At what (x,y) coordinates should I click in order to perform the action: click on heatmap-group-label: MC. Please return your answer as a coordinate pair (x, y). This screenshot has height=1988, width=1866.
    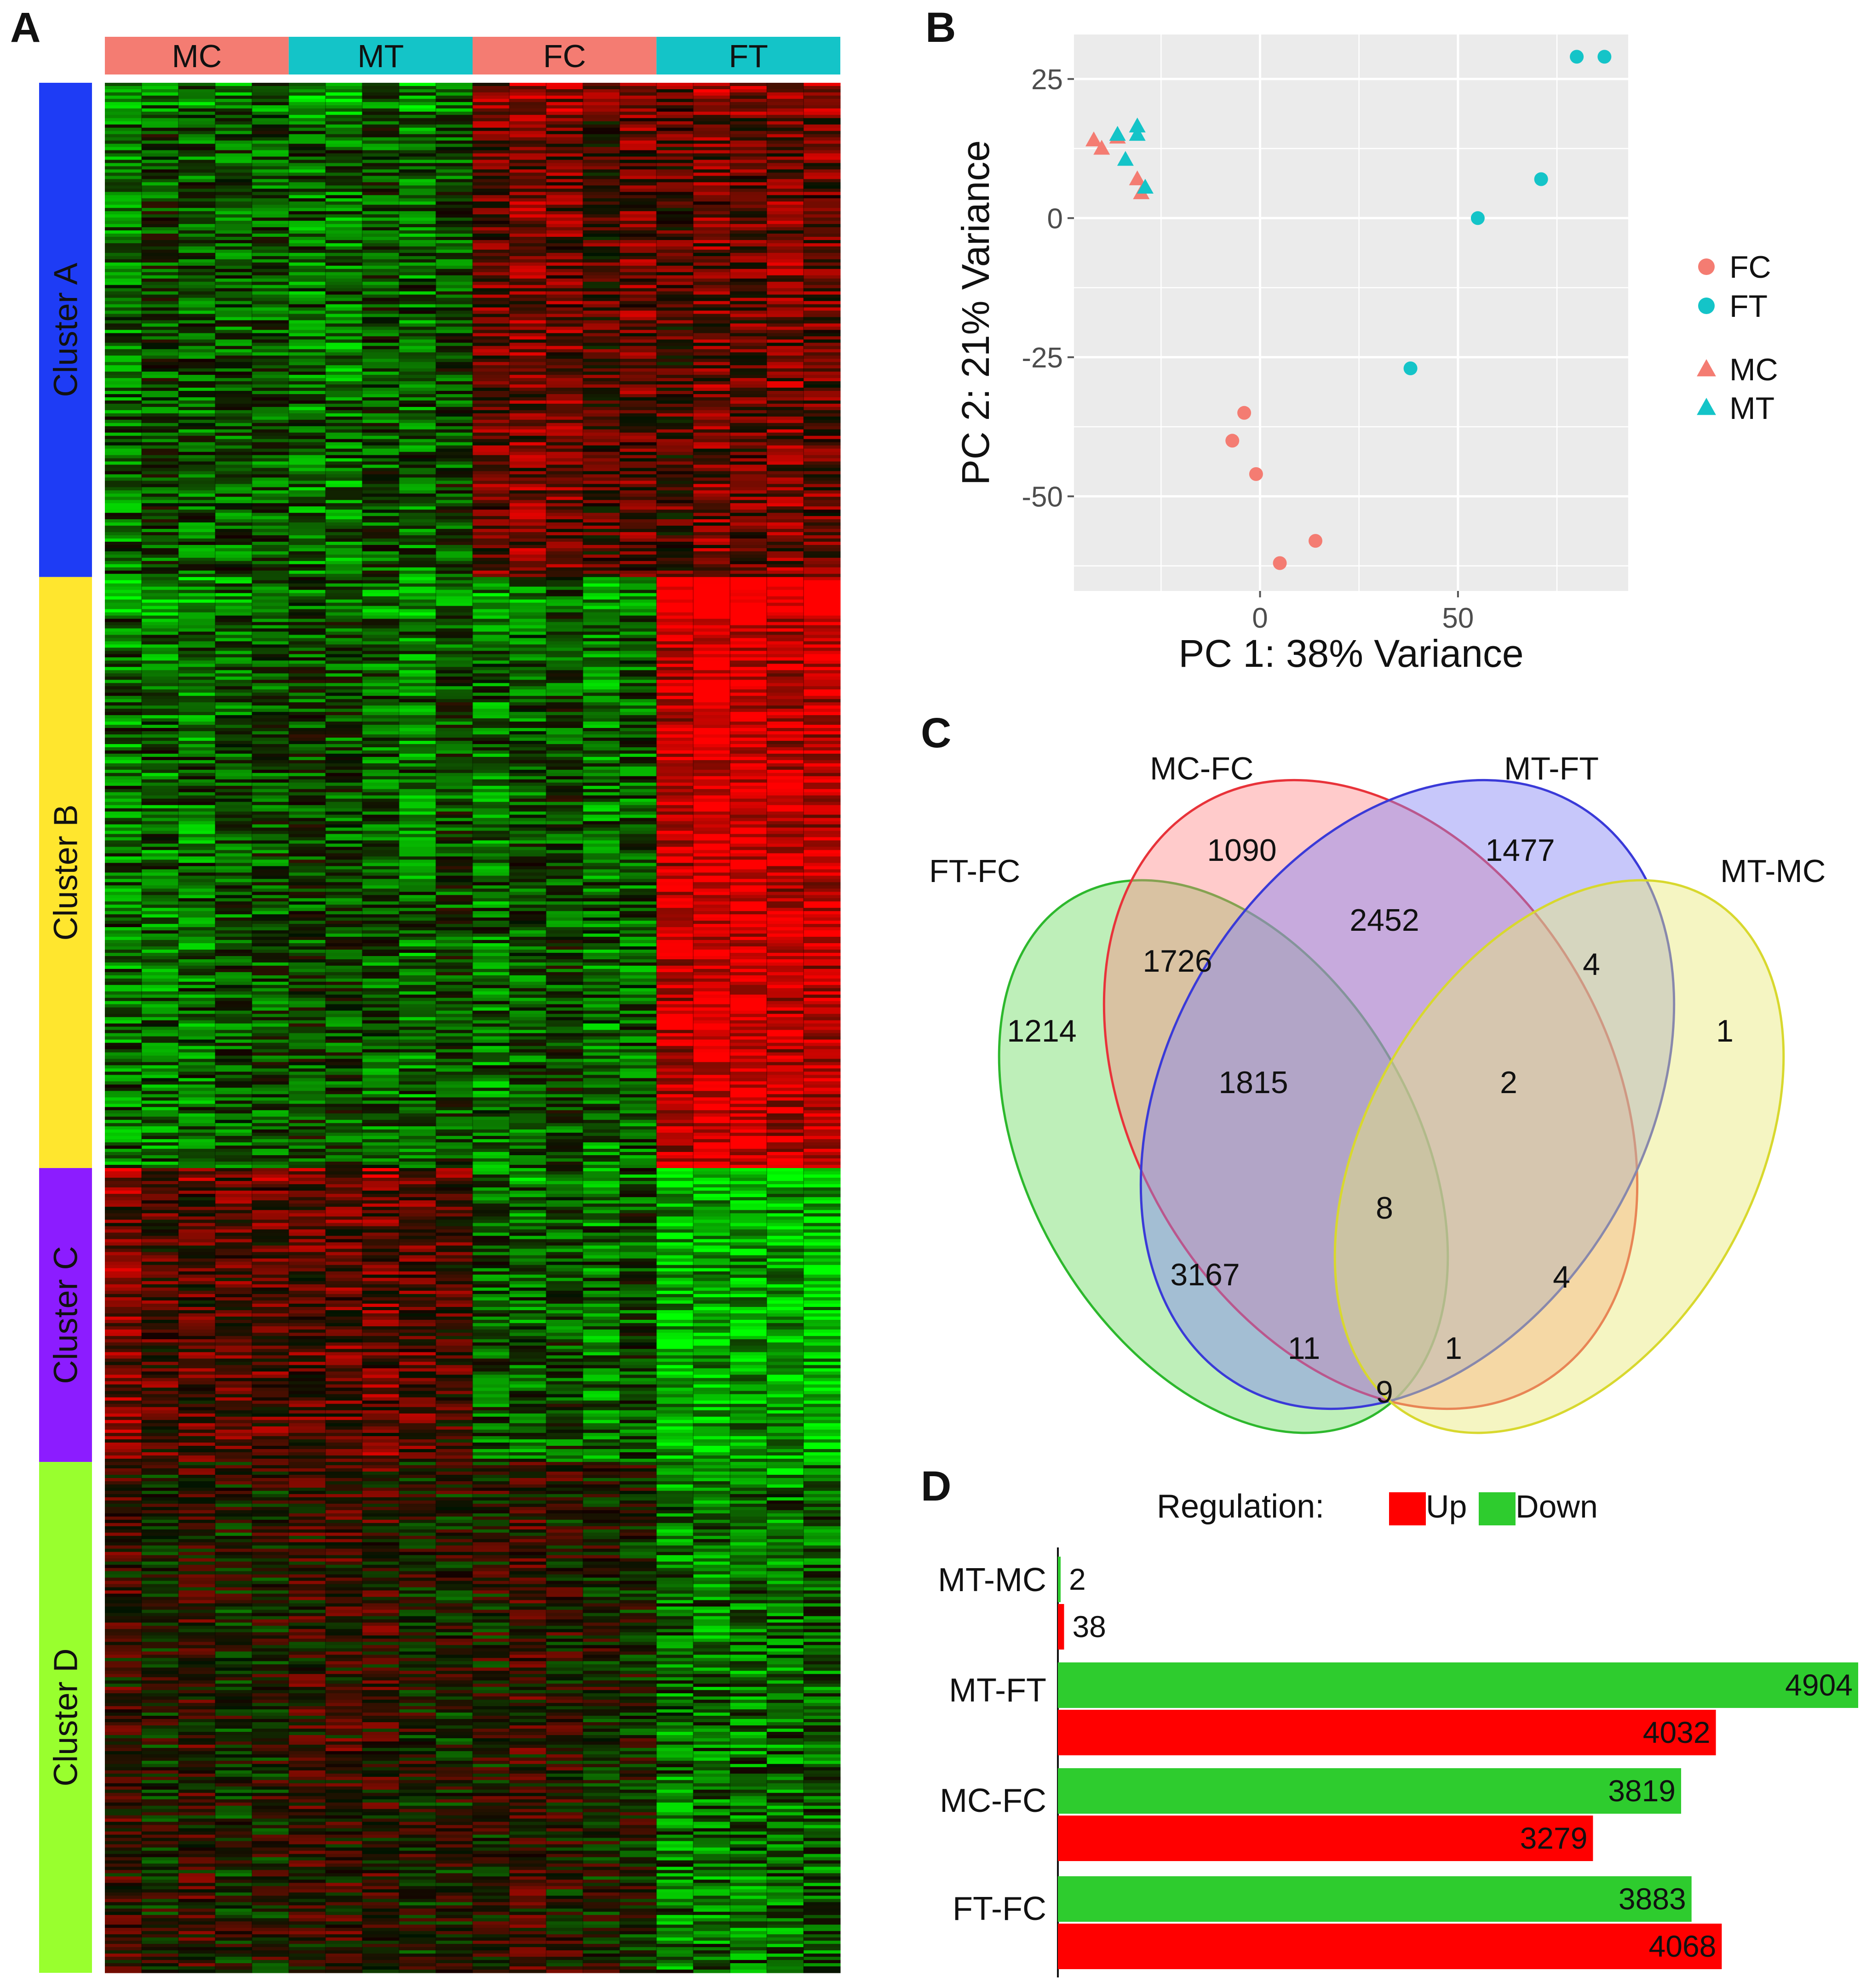
    Looking at the image, I should click on (197, 56).